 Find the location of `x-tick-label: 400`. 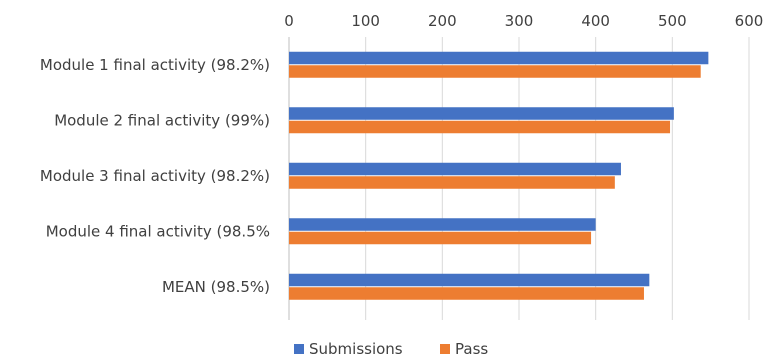

x-tick-label: 400 is located at coordinates (595, 21).